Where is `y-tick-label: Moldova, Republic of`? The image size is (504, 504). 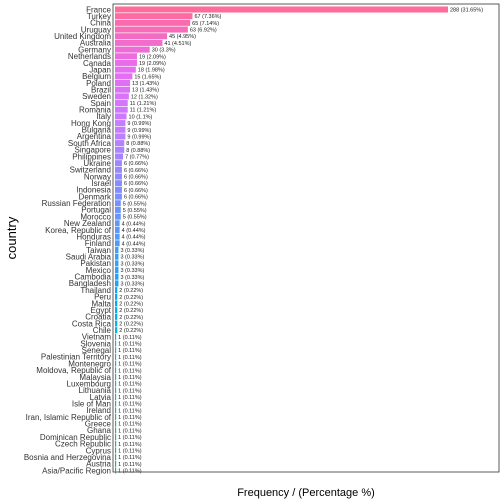
y-tick-label: Moldova, Republic of is located at coordinates (73, 370).